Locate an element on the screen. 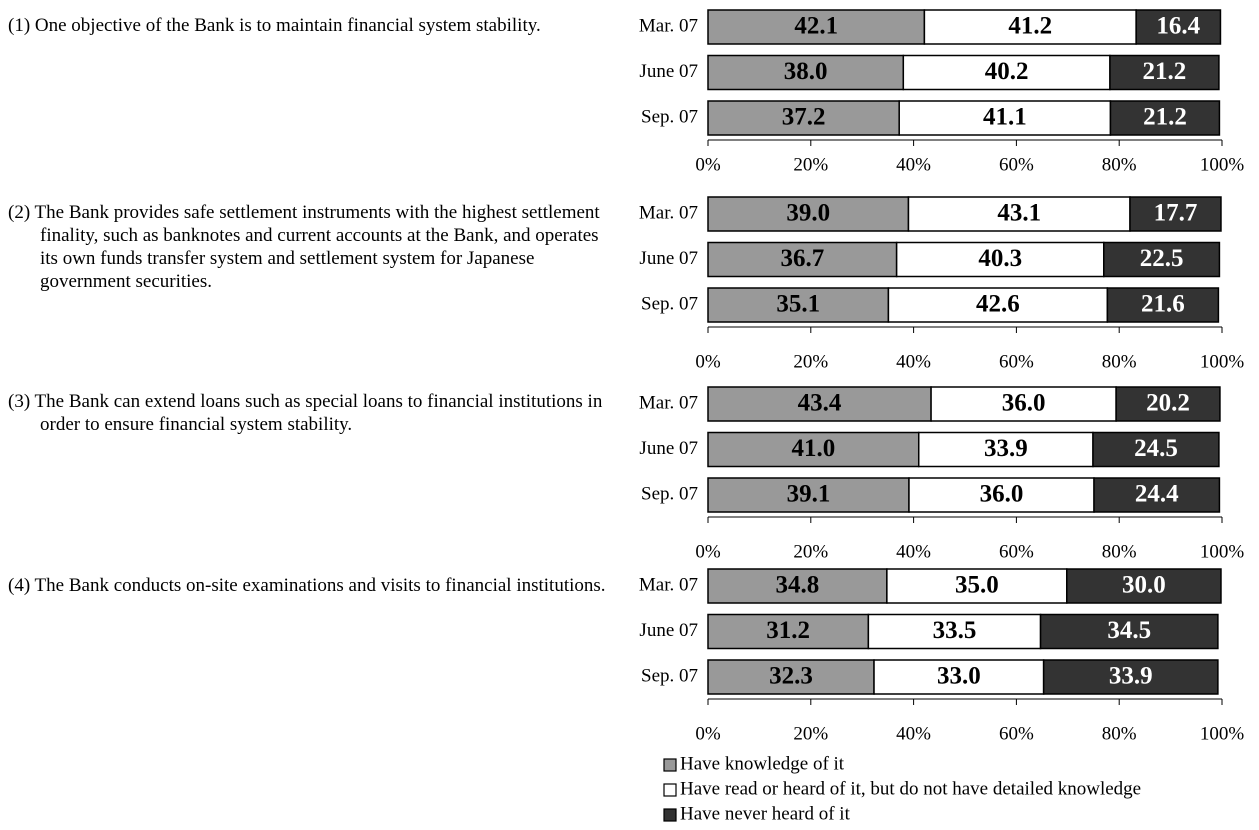 This screenshot has width=1259, height=830. data-label: 24.5 is located at coordinates (1156, 448).